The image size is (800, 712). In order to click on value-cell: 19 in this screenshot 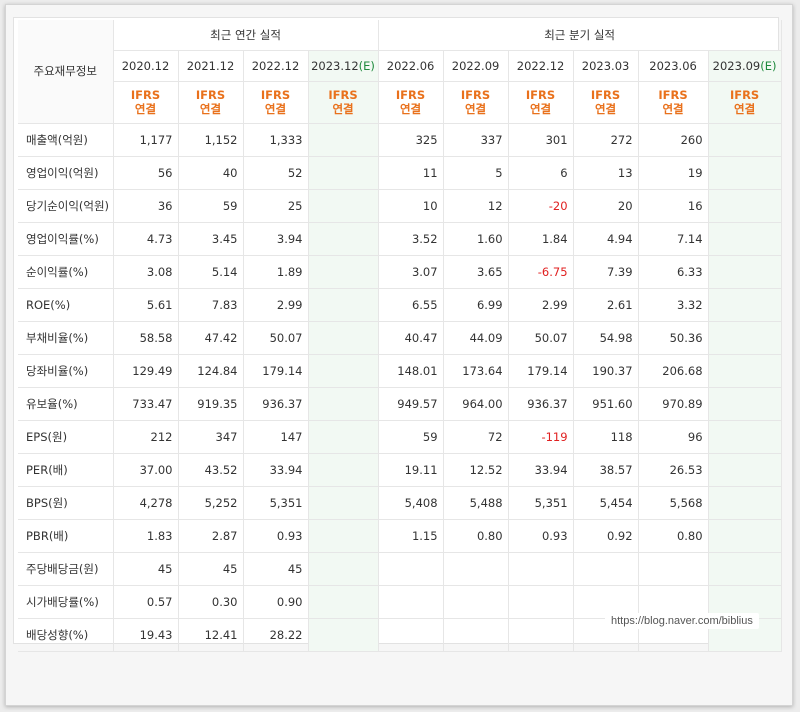, I will do `click(673, 173)`.